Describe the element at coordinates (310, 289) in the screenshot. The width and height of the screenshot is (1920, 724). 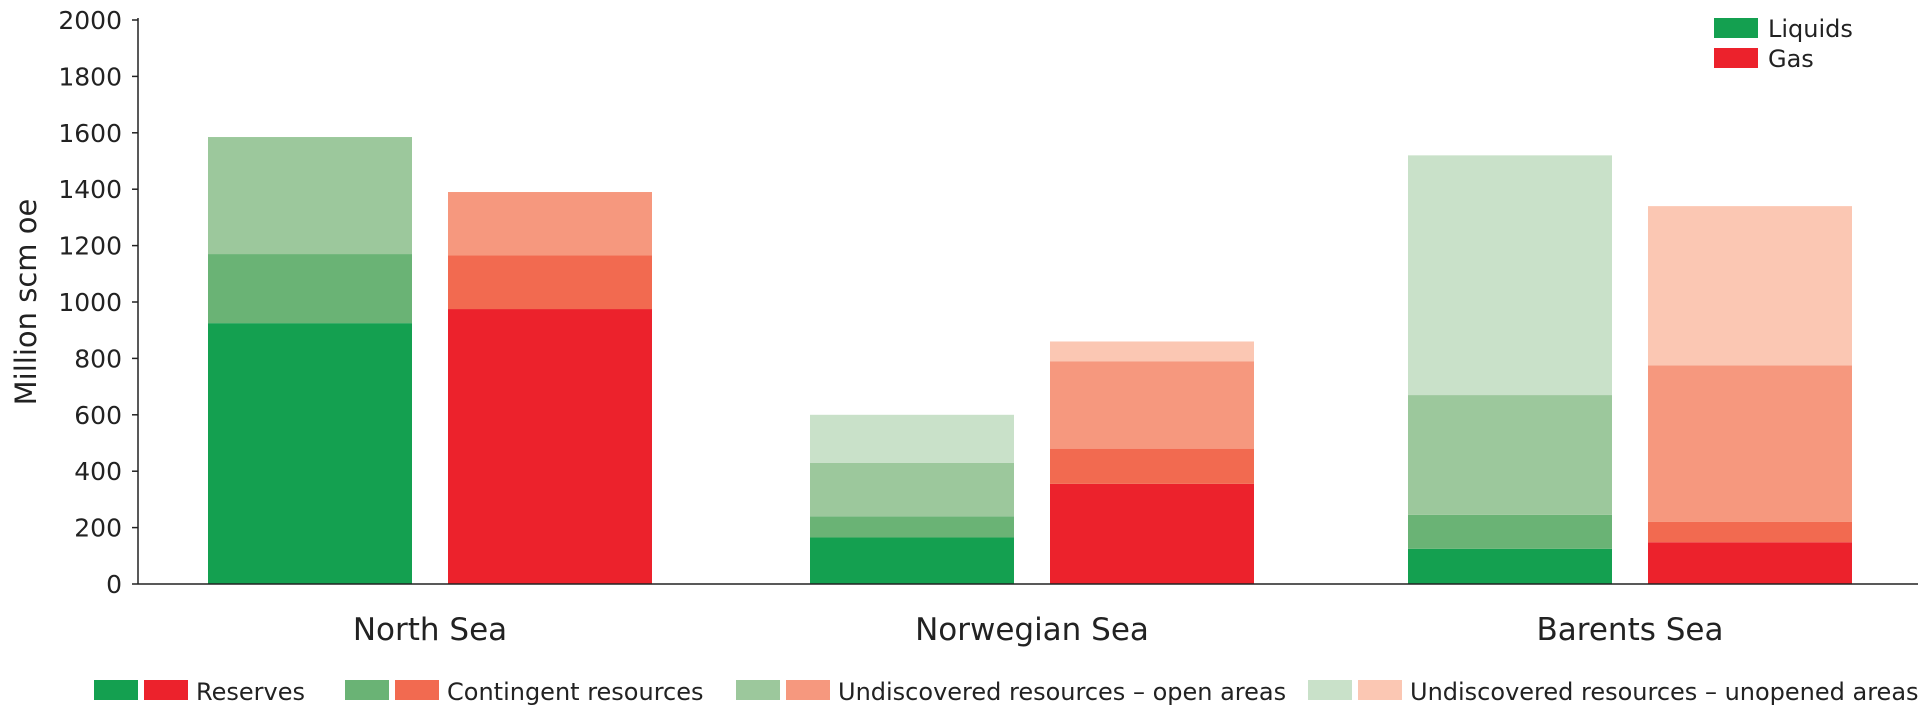
I see `bar-north-sea-liquids-contingent-resources` at that location.